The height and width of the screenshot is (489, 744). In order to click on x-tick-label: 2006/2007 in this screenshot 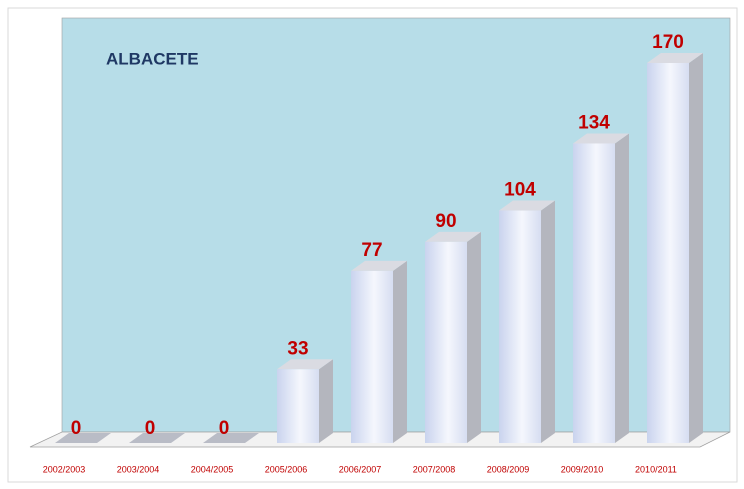, I will do `click(360, 469)`.